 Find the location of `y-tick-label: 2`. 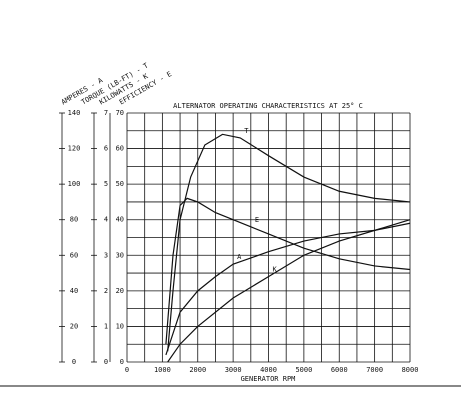

y-tick-label: 2 is located at coordinates (106, 291).